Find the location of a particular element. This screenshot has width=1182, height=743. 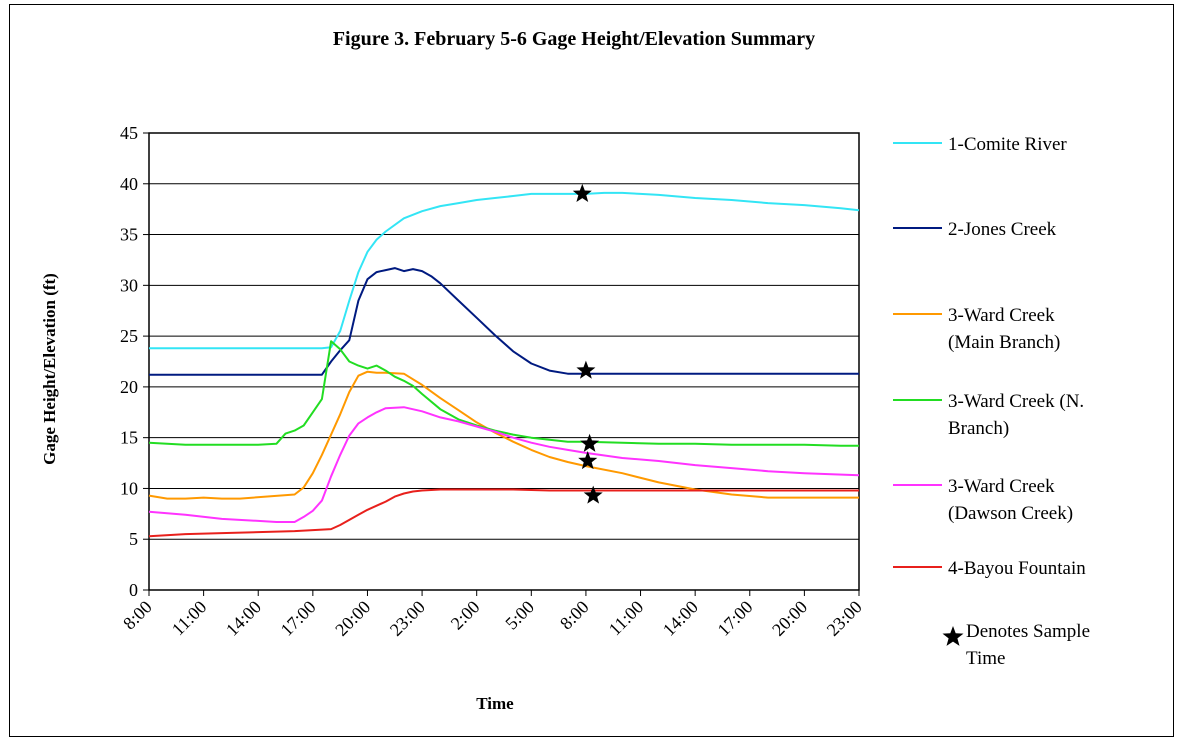

x-tick-label-4: 20:00 is located at coordinates (352, 618).